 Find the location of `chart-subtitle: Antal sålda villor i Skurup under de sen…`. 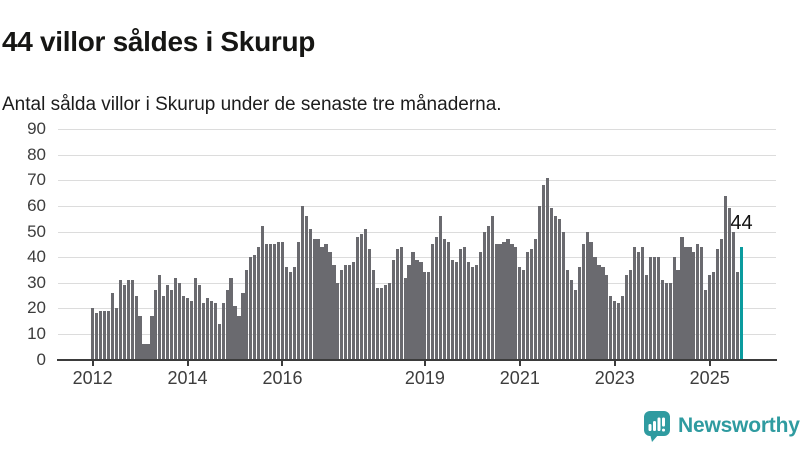

chart-subtitle: Antal sålda villor i Skurup under de sen… is located at coordinates (252, 104).